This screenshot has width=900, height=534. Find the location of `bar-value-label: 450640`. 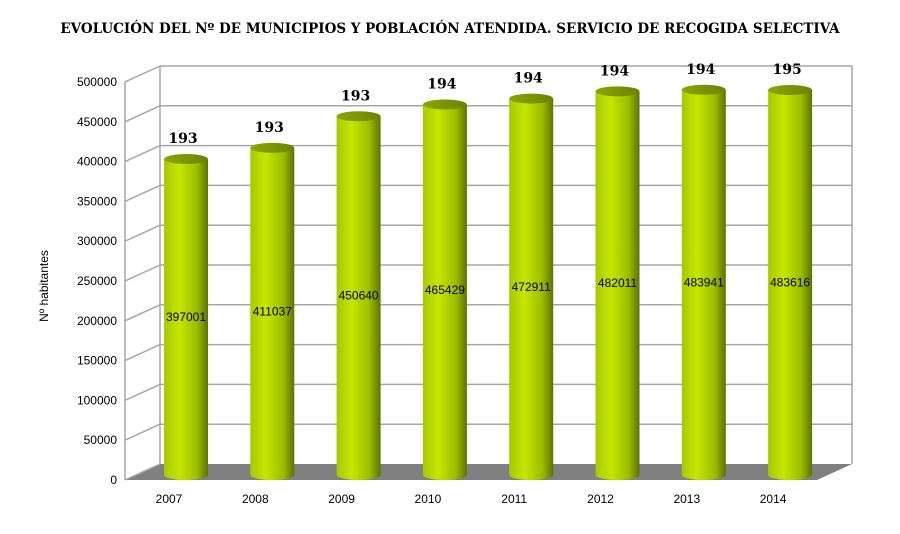

bar-value-label: 450640 is located at coordinates (359, 296).